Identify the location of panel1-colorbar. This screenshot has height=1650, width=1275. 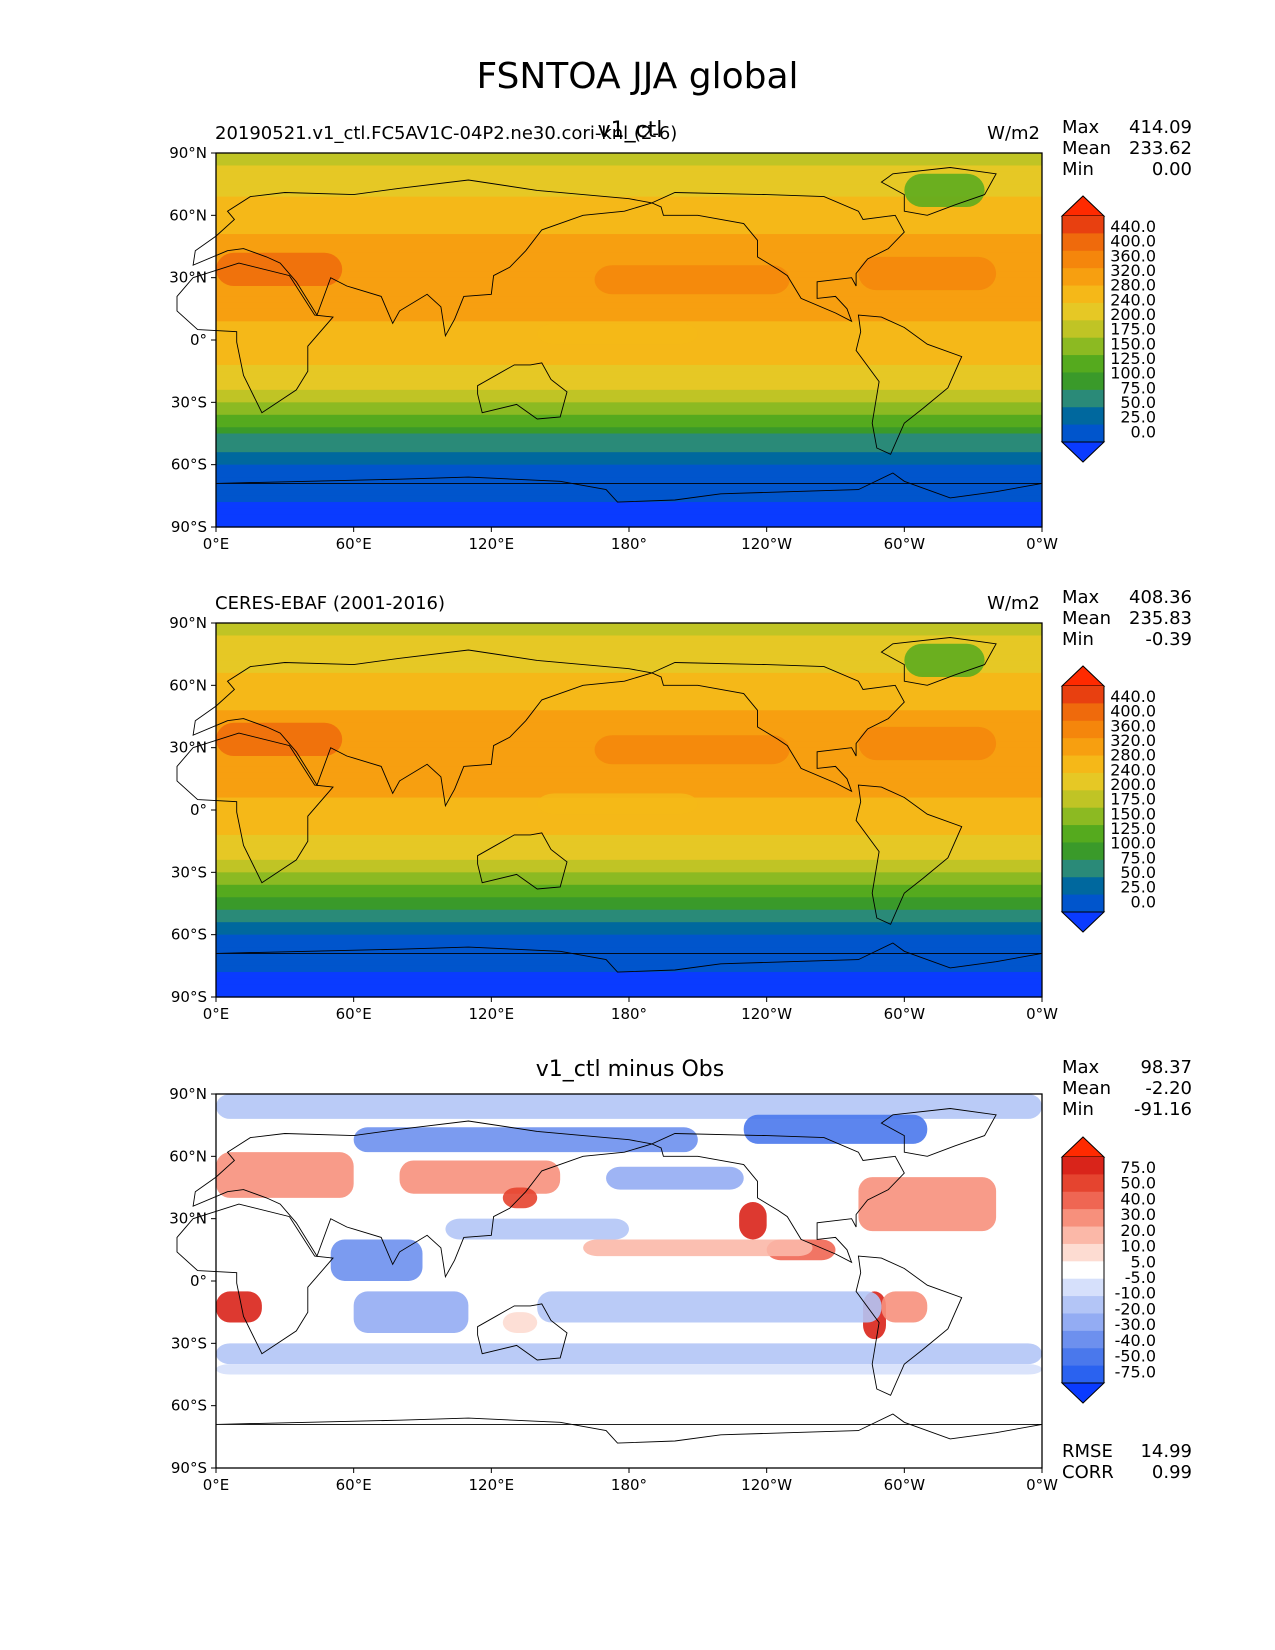
(1083, 329).